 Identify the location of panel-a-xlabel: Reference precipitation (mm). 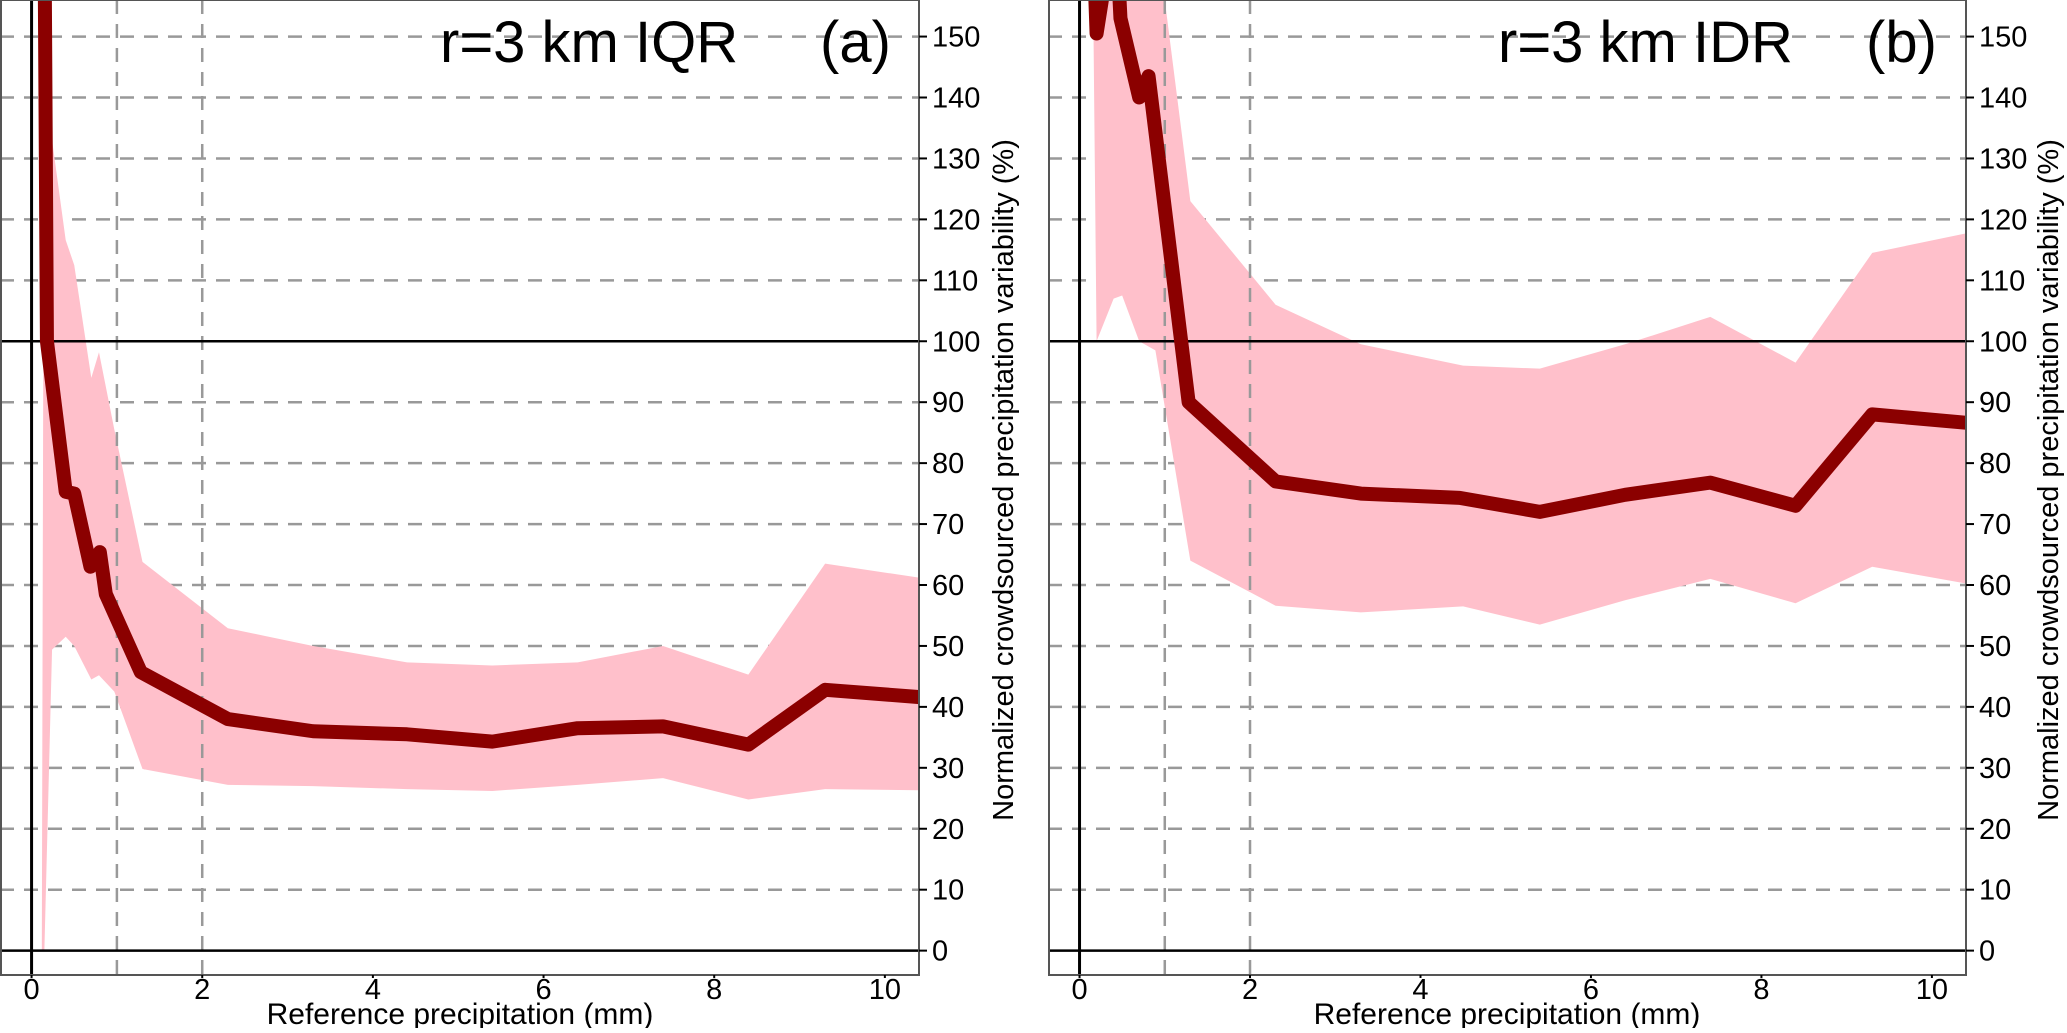
(460, 1013).